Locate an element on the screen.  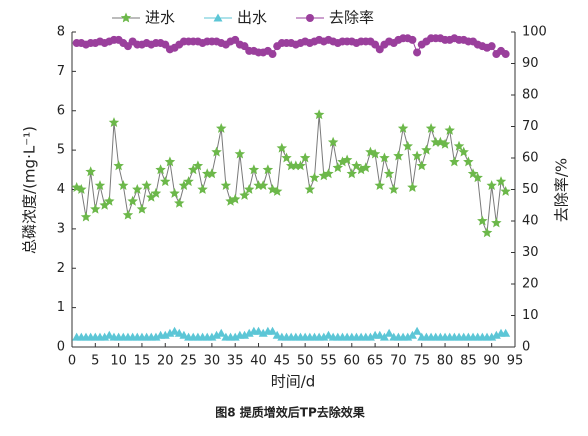
y2-tick-label: 80 is located at coordinates (530, 95).